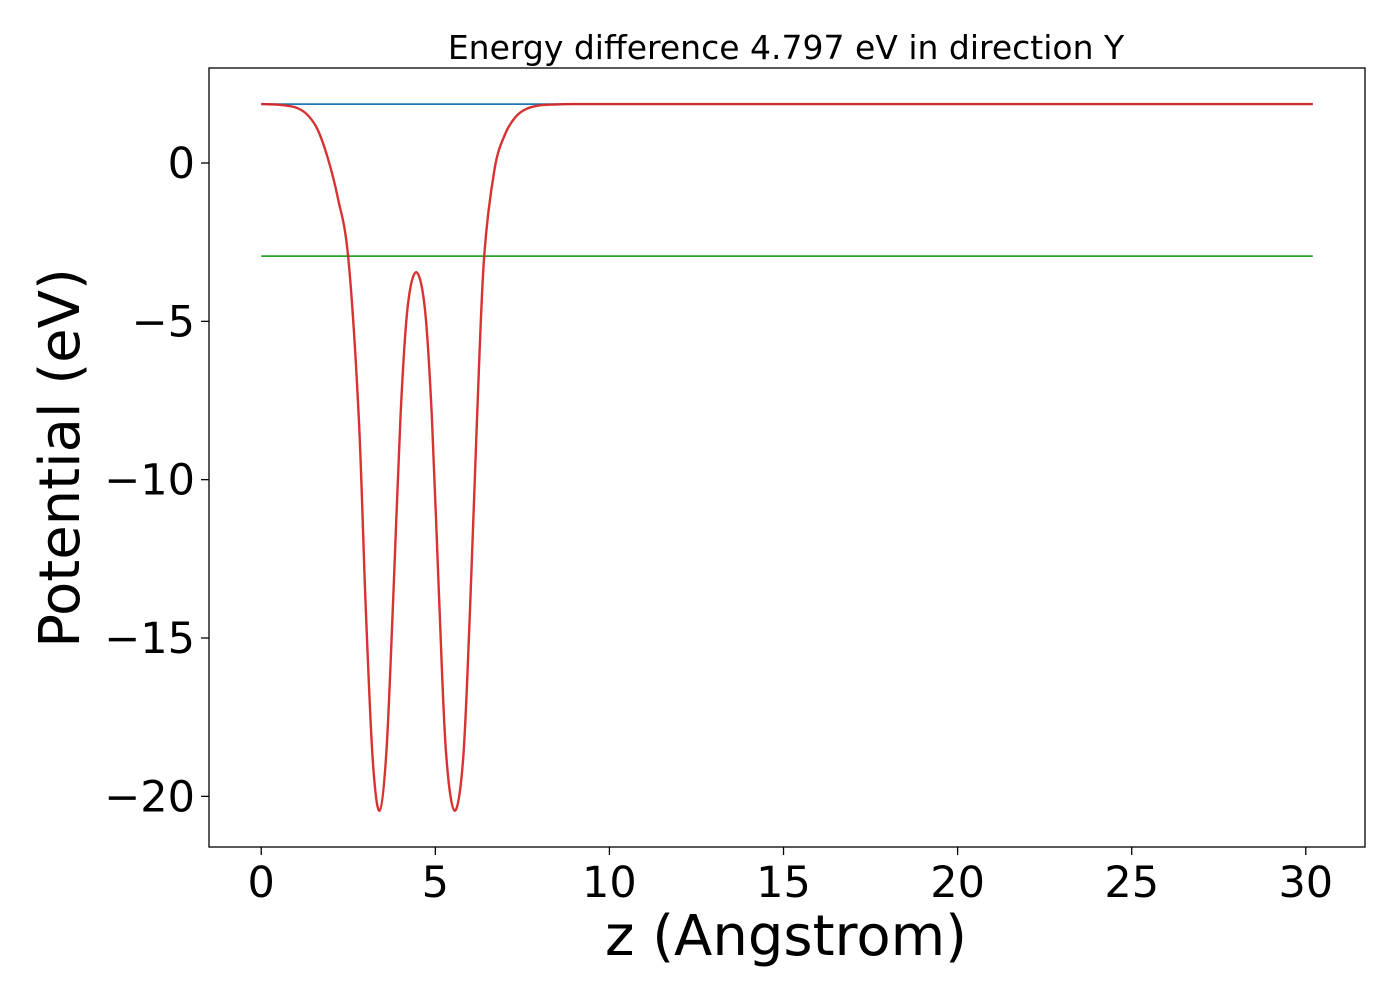 This screenshot has height=1000, width=1400. What do you see at coordinates (1131, 883) in the screenshot?
I see `x-tick-label: 25` at bounding box center [1131, 883].